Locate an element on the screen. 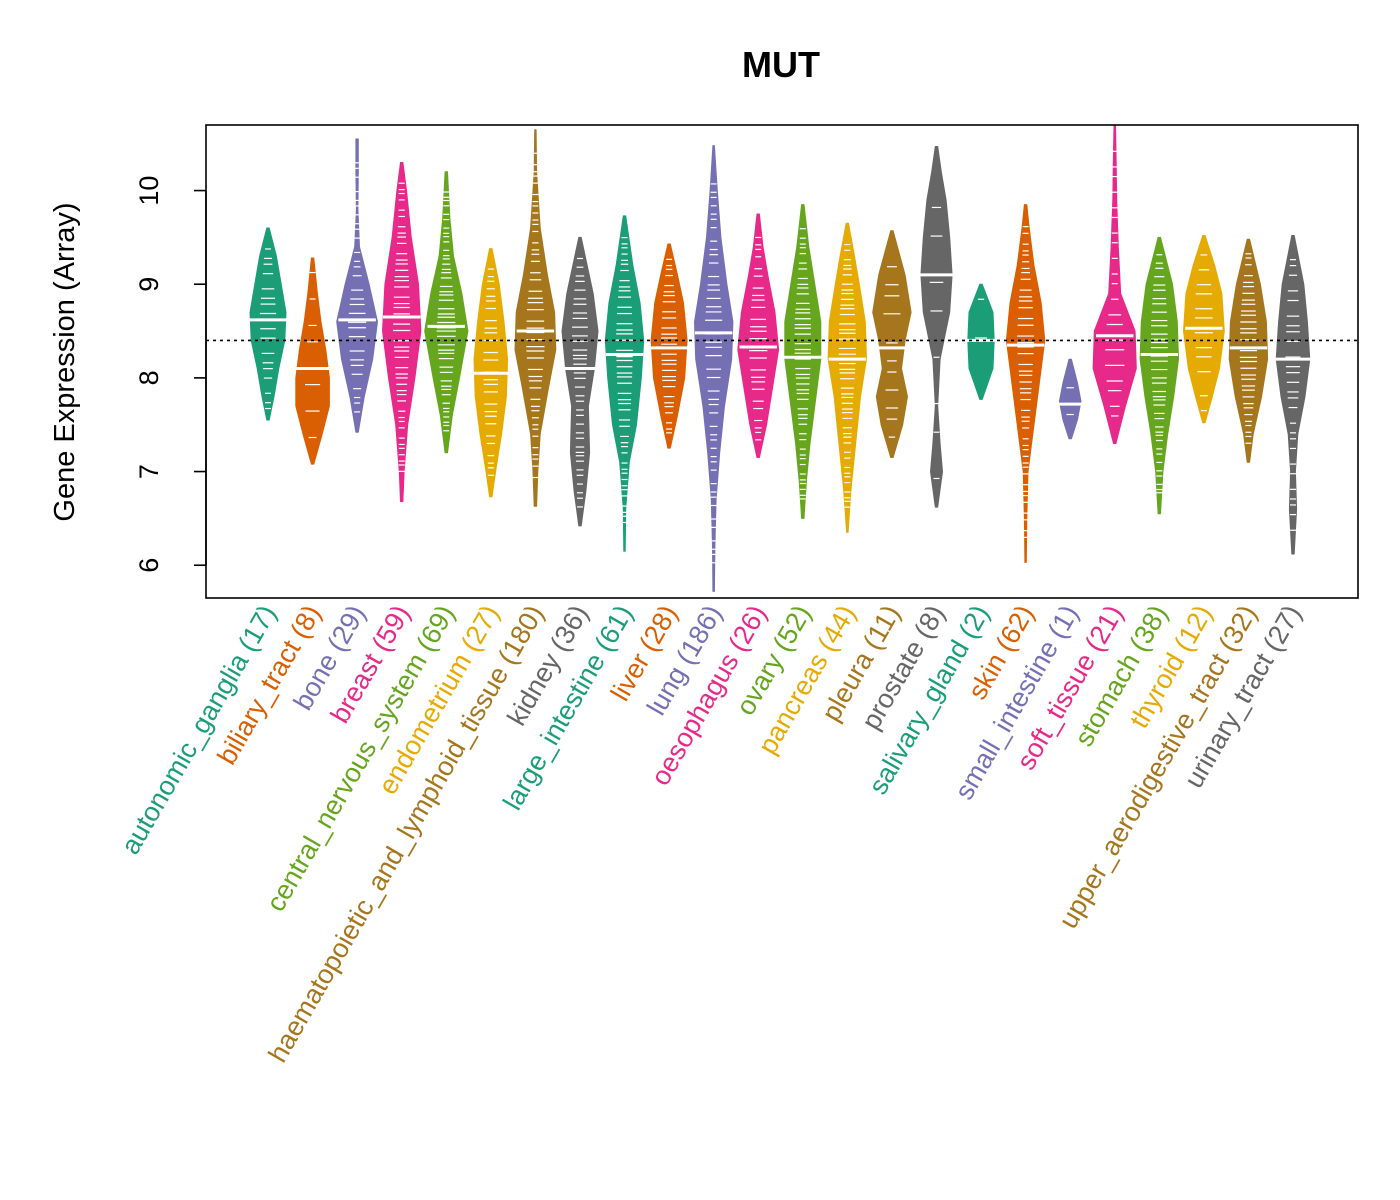  violin-haematopoietic_and_lymphoid_tissue is located at coordinates (535, 318).